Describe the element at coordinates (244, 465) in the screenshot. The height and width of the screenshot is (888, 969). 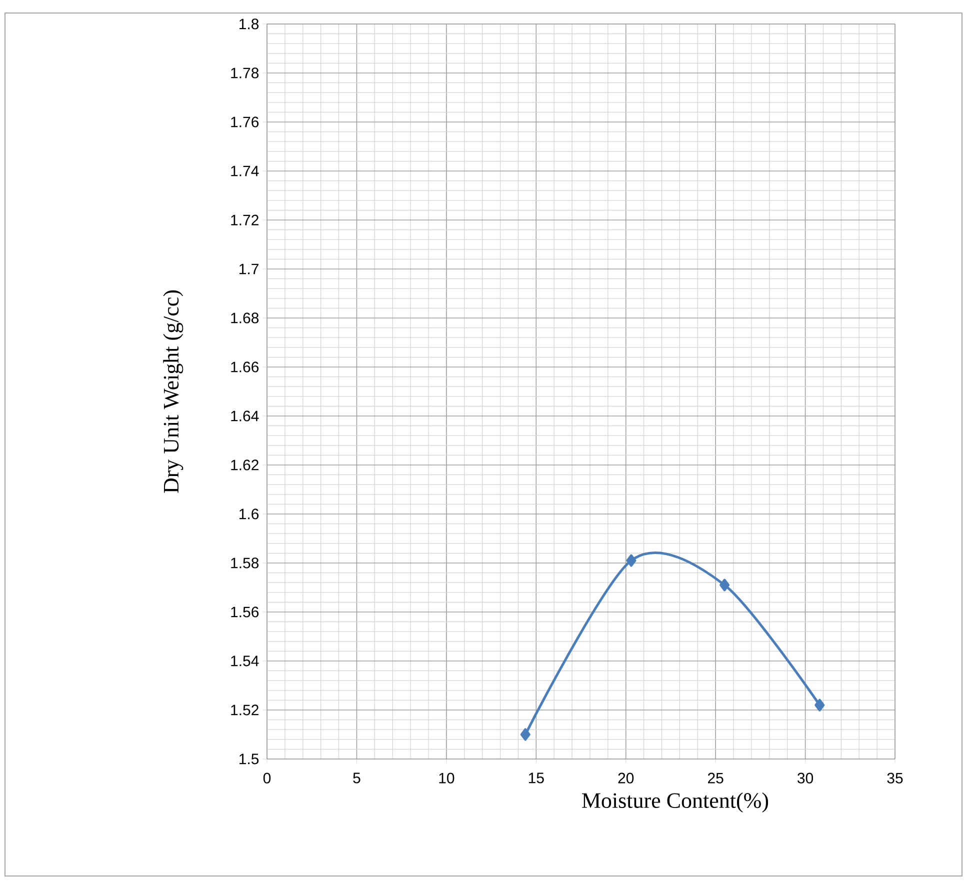
I see `y-tick-label: 1.62` at that location.